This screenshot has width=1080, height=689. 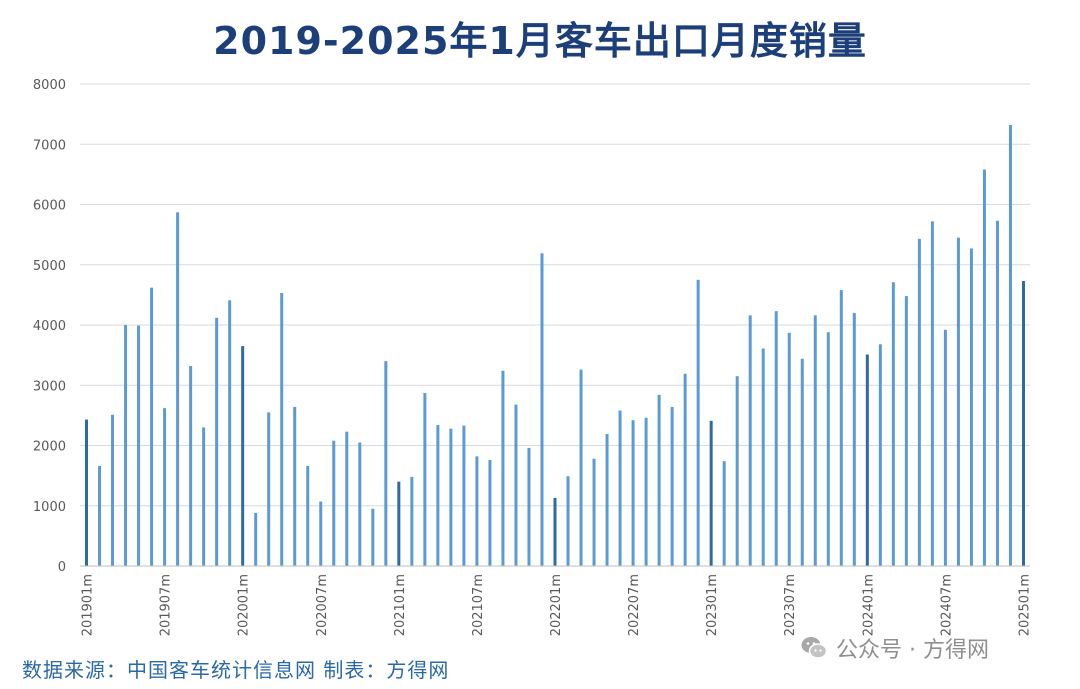 What do you see at coordinates (166, 605) in the screenshot?
I see `x-tick-label: 201907m` at bounding box center [166, 605].